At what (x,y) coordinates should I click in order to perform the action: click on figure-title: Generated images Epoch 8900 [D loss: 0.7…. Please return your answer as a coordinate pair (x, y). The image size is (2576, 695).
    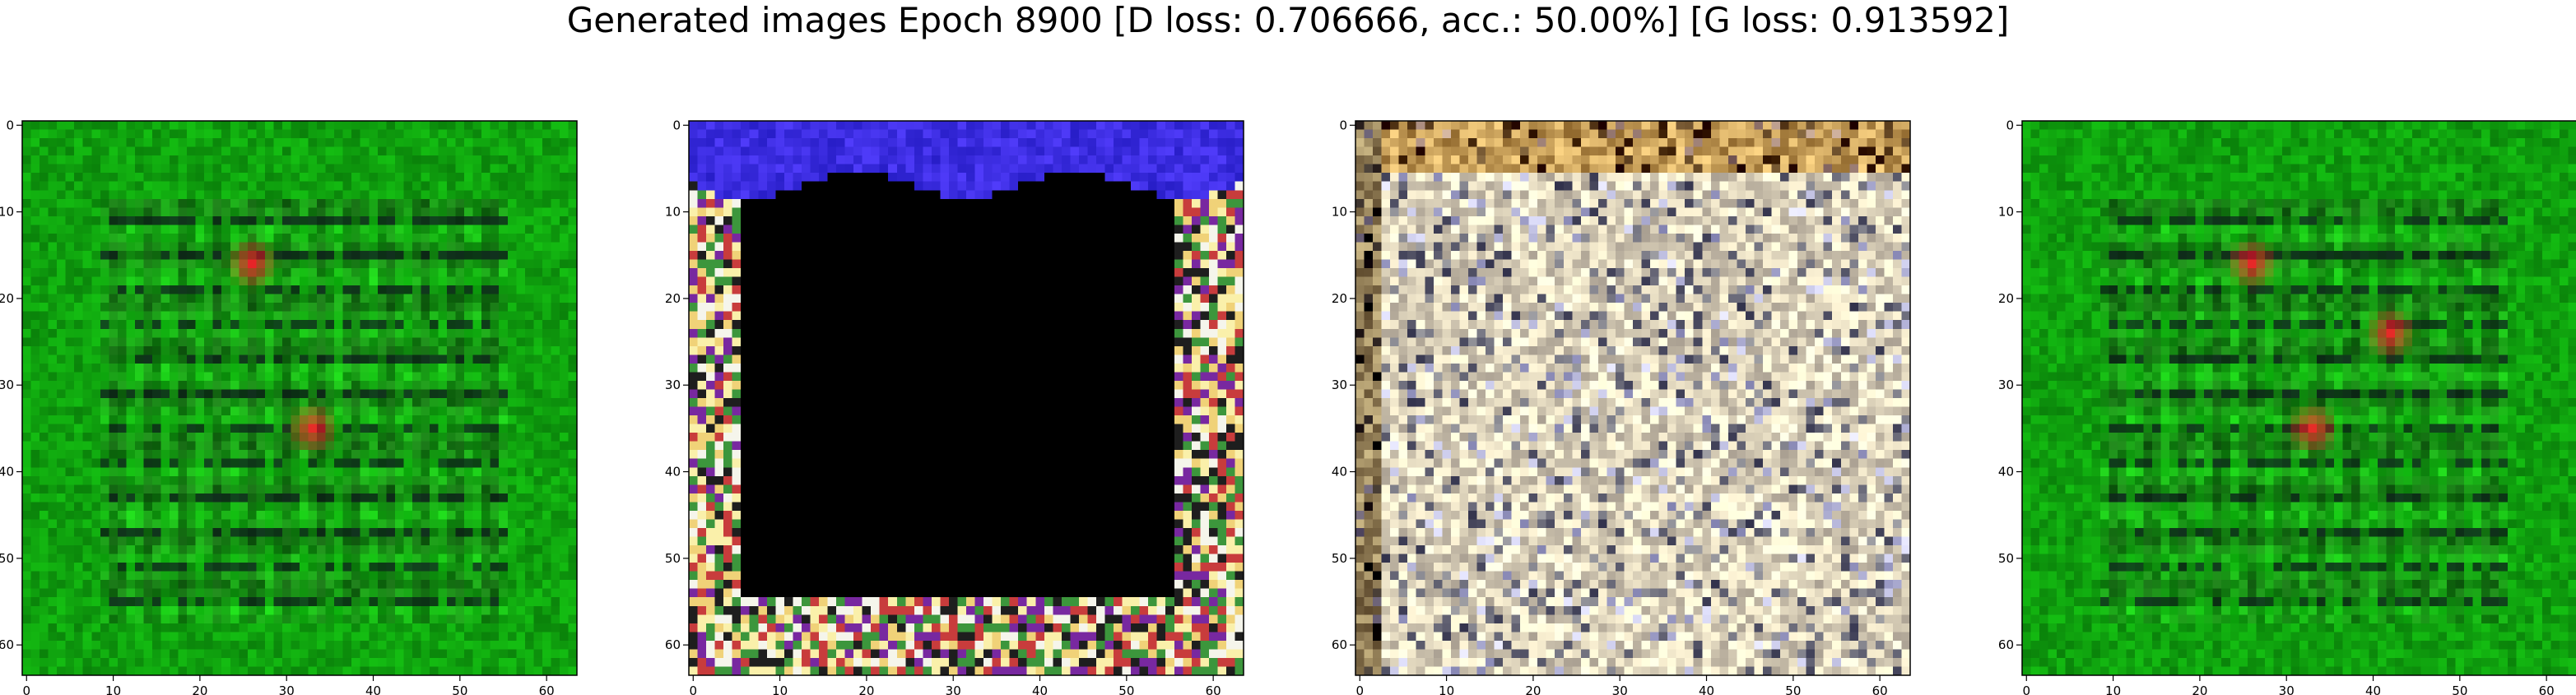
    Looking at the image, I should click on (1288, 20).